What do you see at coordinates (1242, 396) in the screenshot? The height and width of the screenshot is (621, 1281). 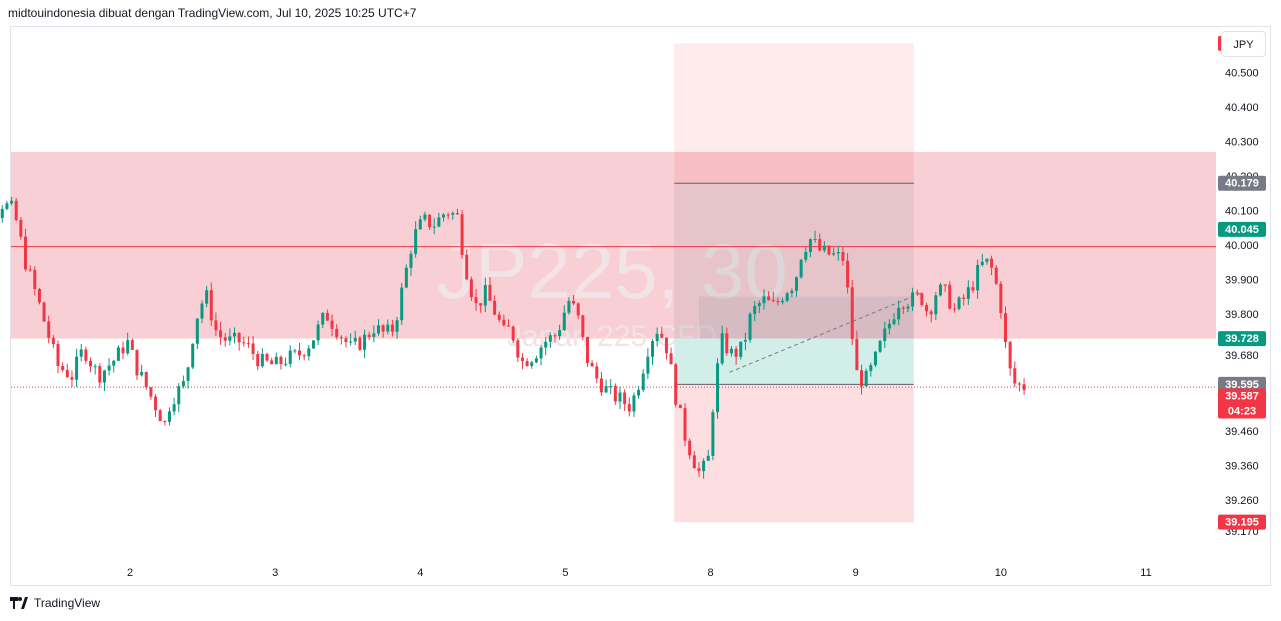 I see `price-badge-label: 39.587` at bounding box center [1242, 396].